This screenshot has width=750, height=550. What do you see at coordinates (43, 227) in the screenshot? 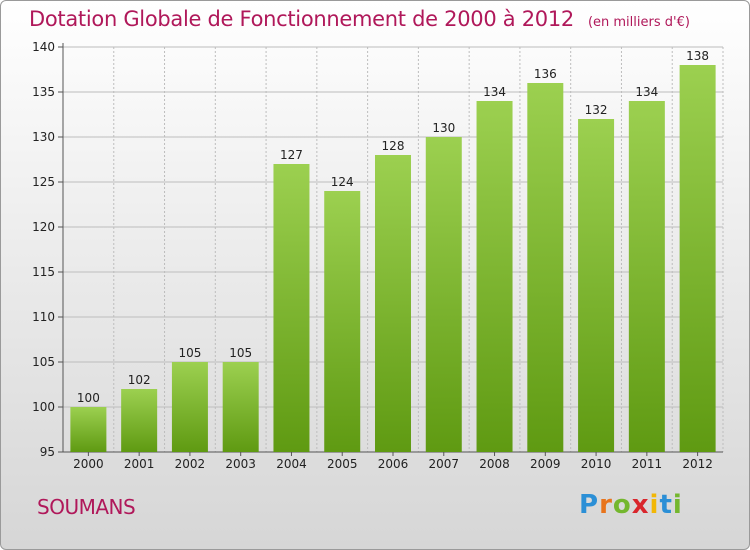
I see `y-tick-label: 120` at bounding box center [43, 227].